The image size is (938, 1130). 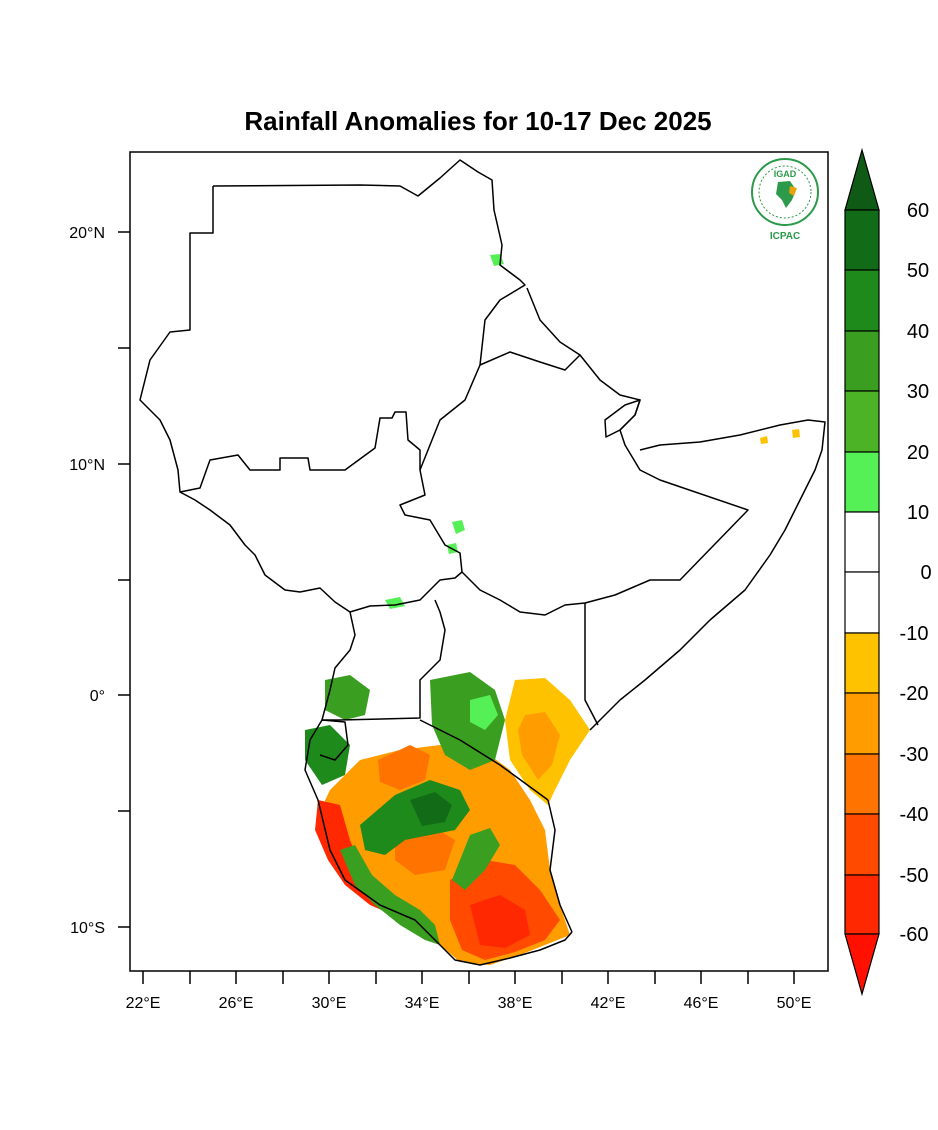 I want to click on lon-label: 50°E, so click(x=794, y=1003).